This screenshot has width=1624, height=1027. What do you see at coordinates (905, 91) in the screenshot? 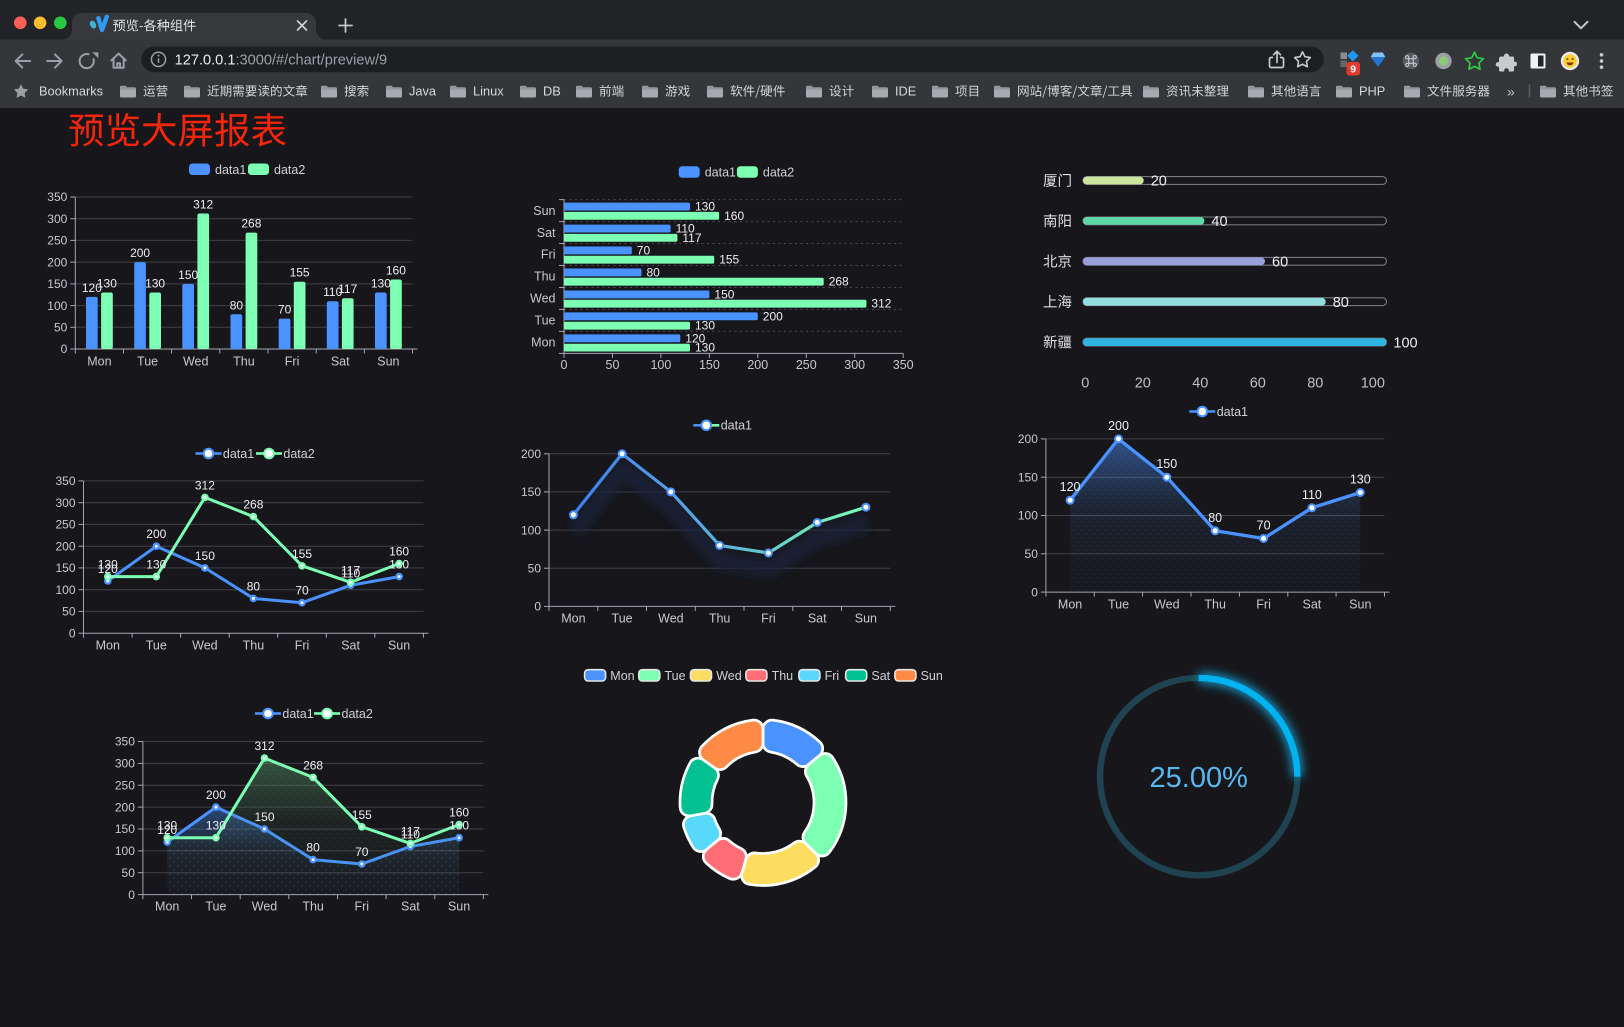
I see `svg-text: IDE` at bounding box center [905, 91].